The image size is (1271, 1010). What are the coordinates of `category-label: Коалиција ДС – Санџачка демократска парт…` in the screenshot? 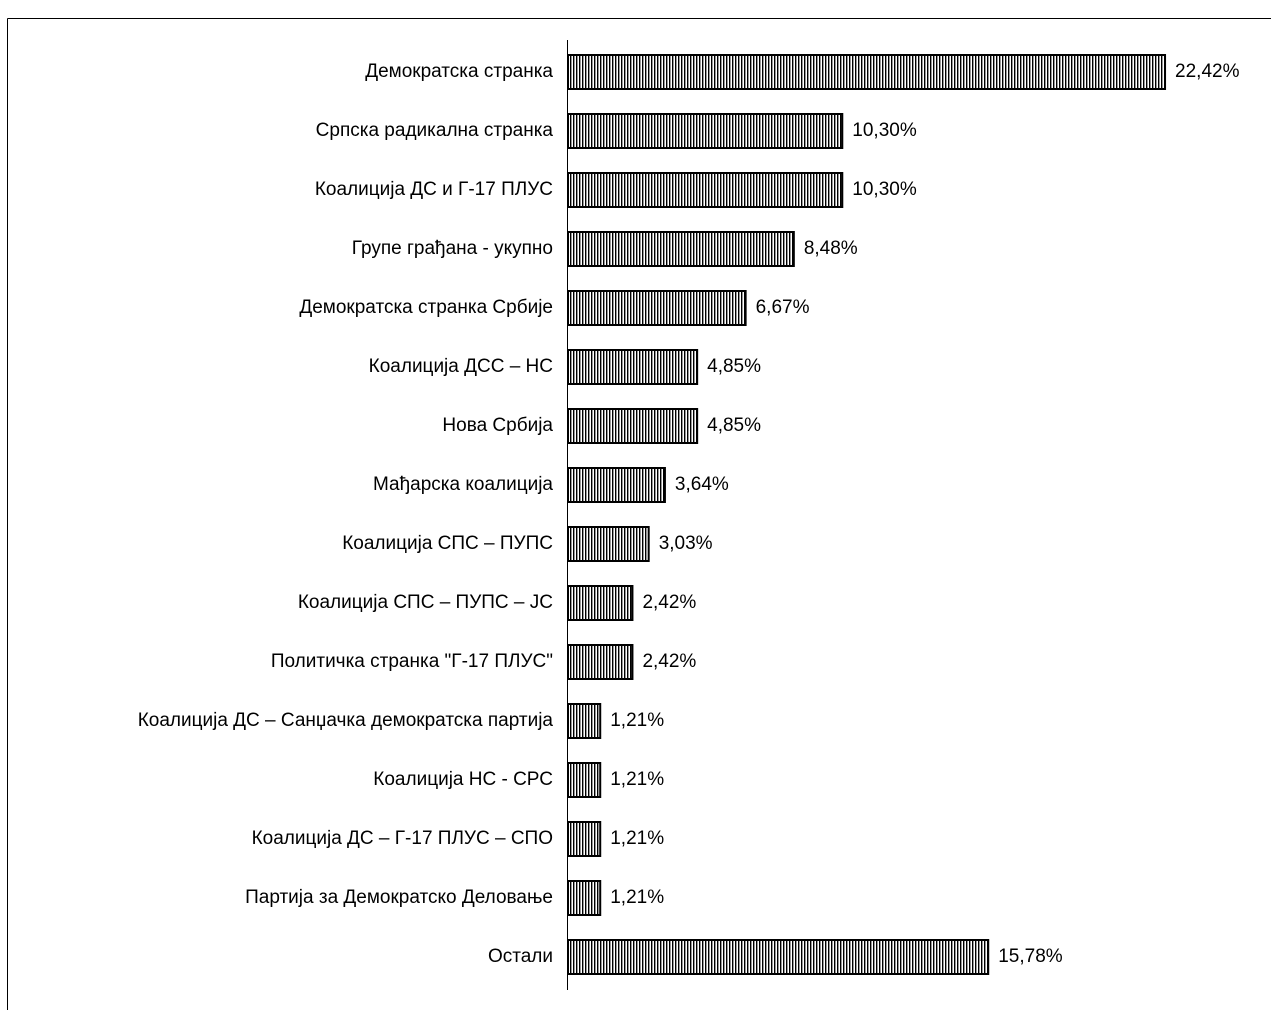 It's located at (346, 720).